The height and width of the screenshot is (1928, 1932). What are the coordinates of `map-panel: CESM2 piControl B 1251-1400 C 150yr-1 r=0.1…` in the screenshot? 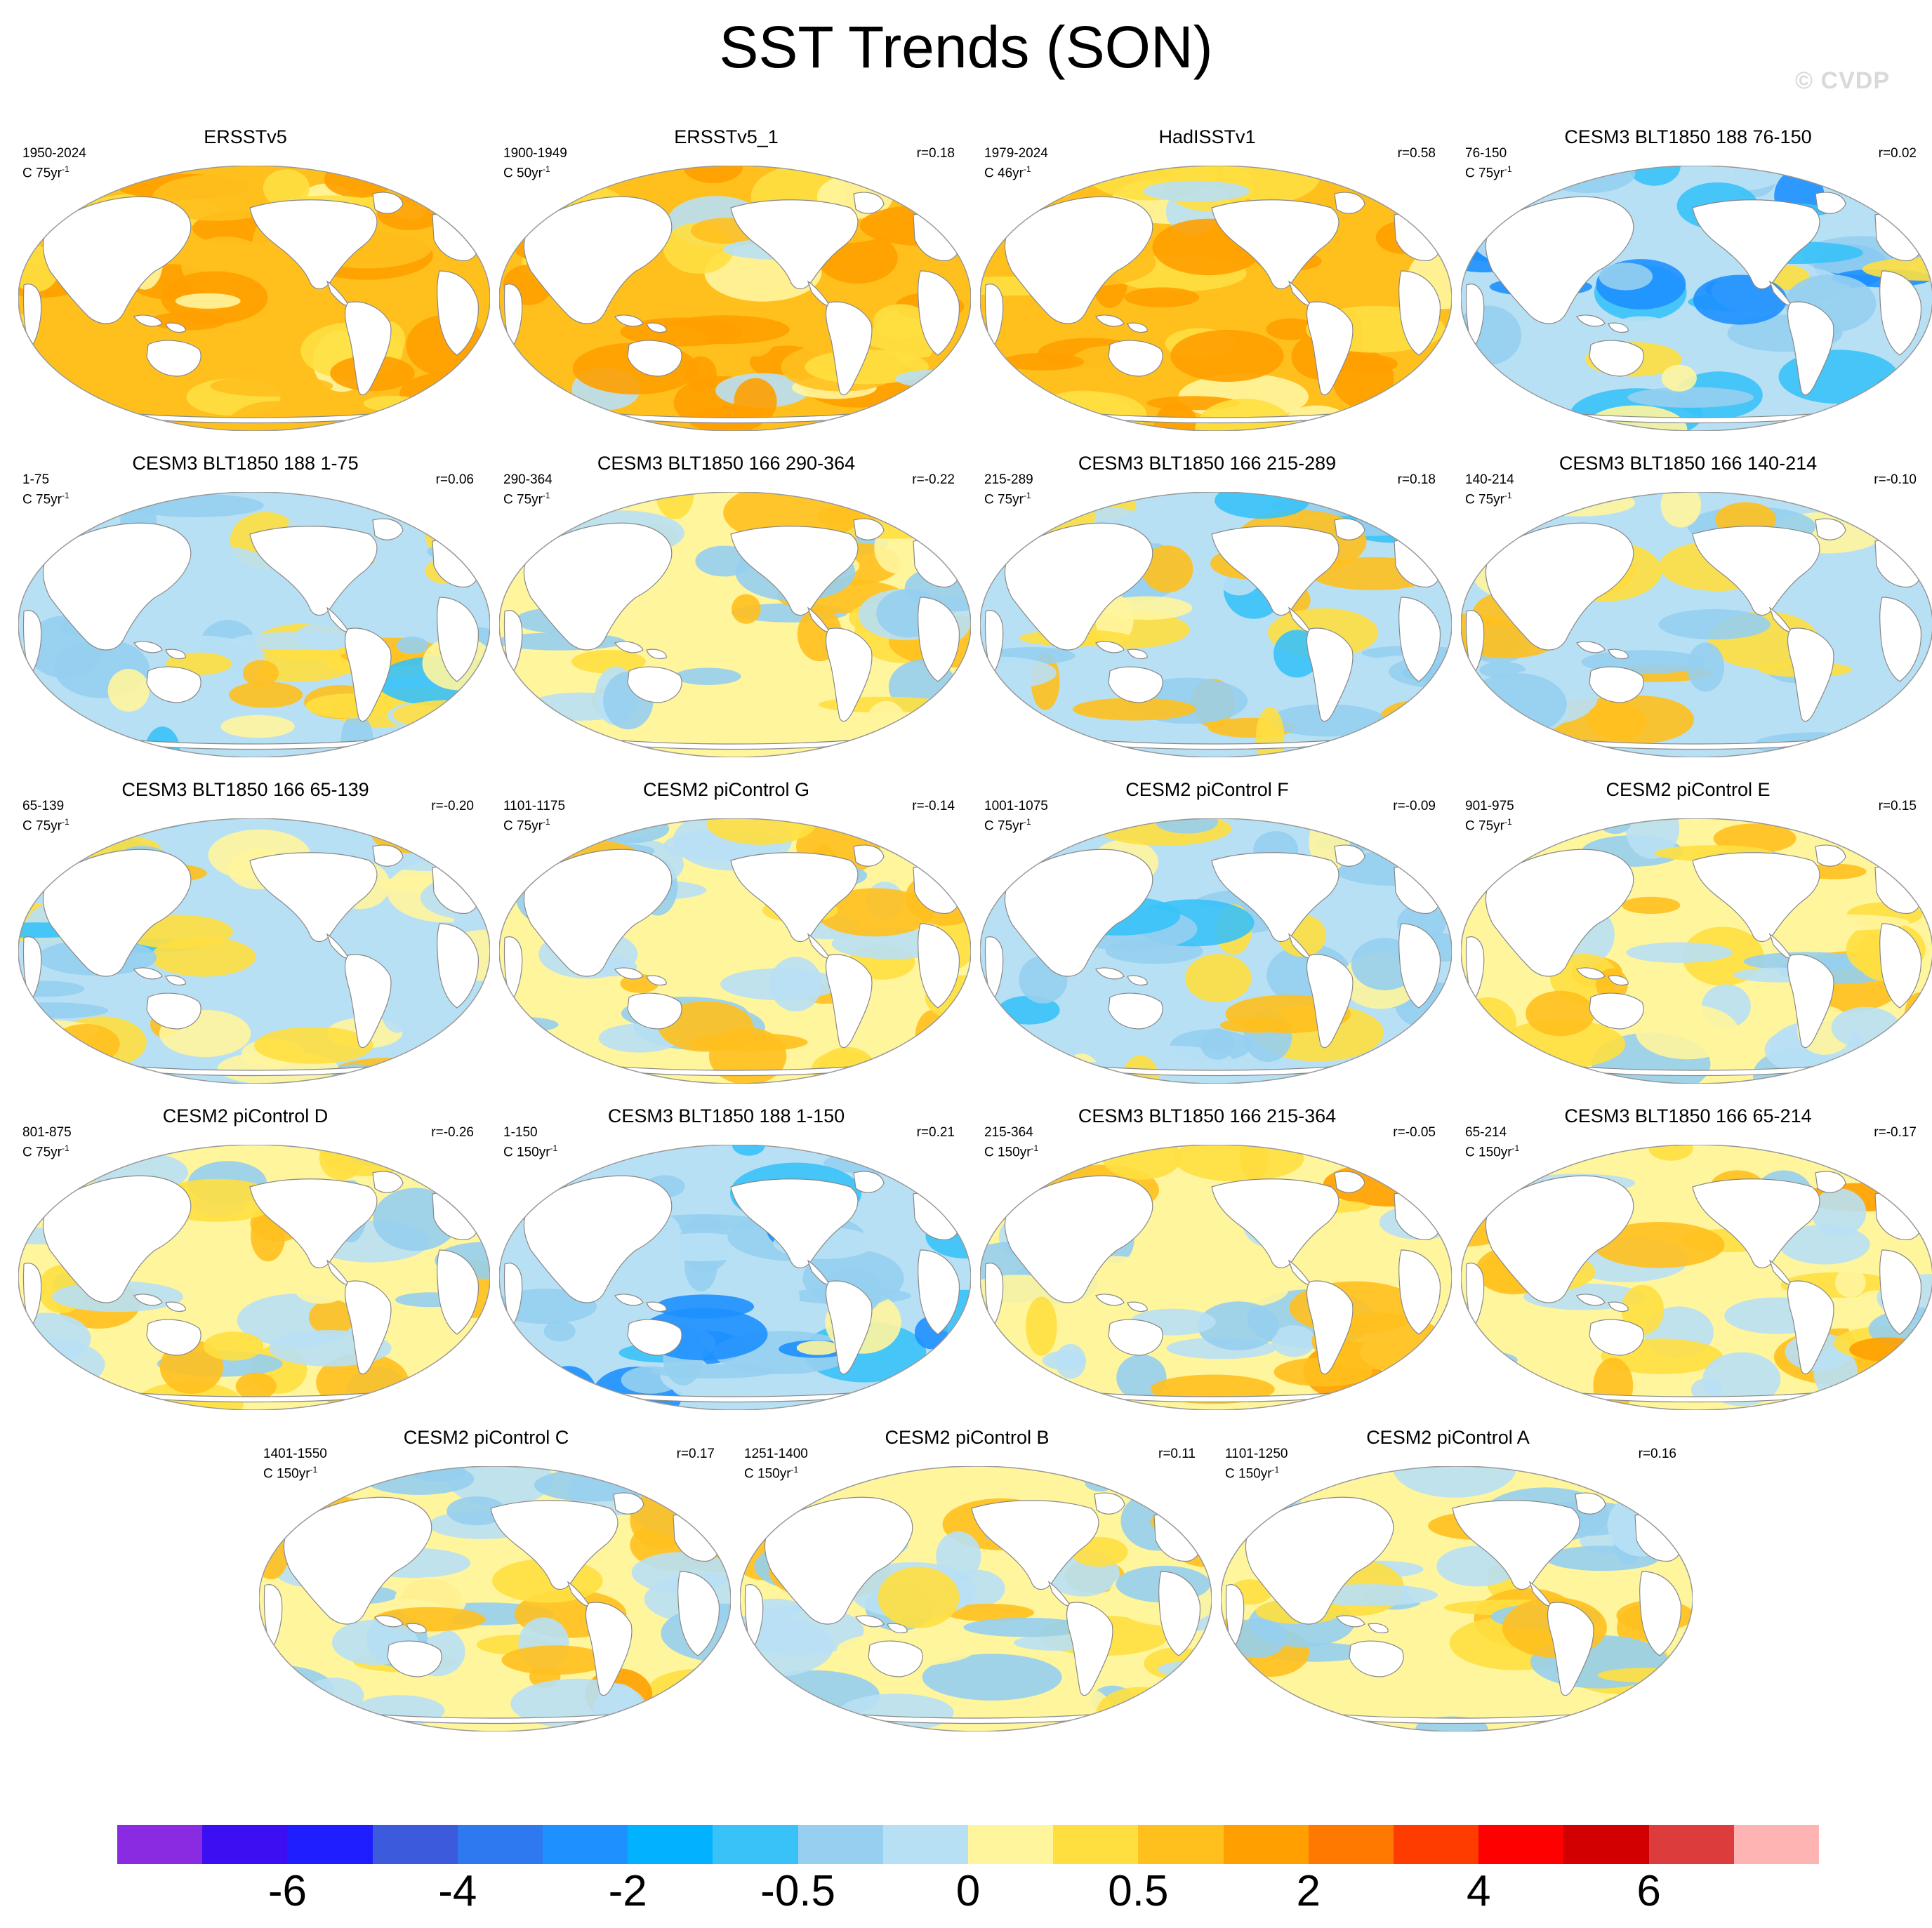 It's located at (971, 1583).